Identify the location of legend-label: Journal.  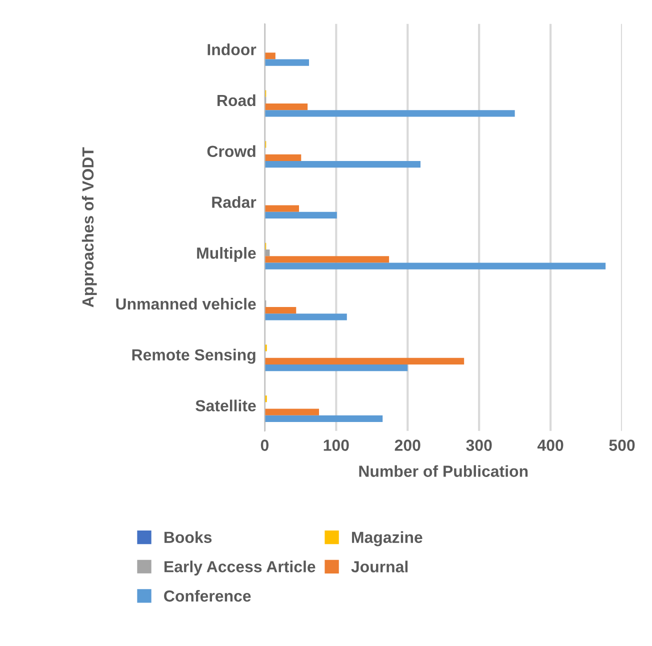
(379, 566).